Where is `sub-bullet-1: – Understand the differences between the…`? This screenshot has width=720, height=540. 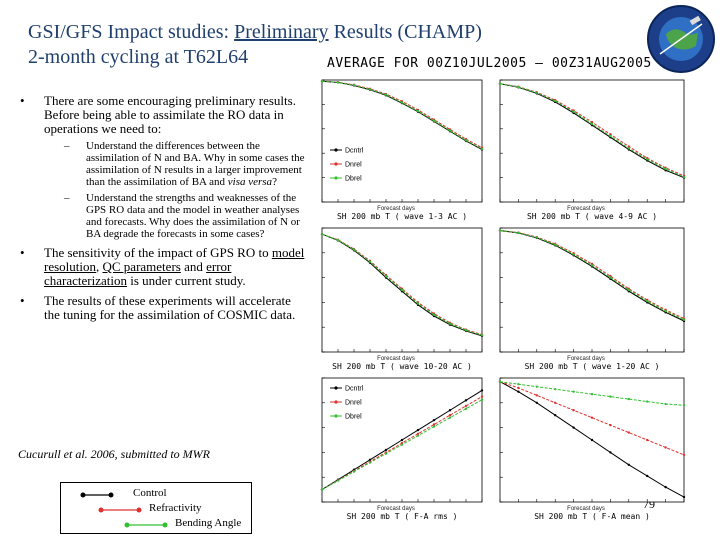 sub-bullet-1: – Understand the differences between the… is located at coordinates (175, 164).